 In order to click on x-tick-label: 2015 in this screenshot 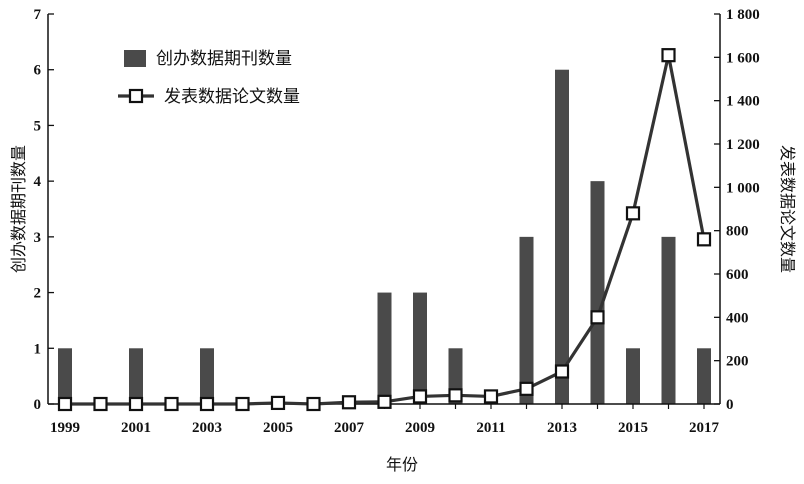, I will do `click(633, 428)`.